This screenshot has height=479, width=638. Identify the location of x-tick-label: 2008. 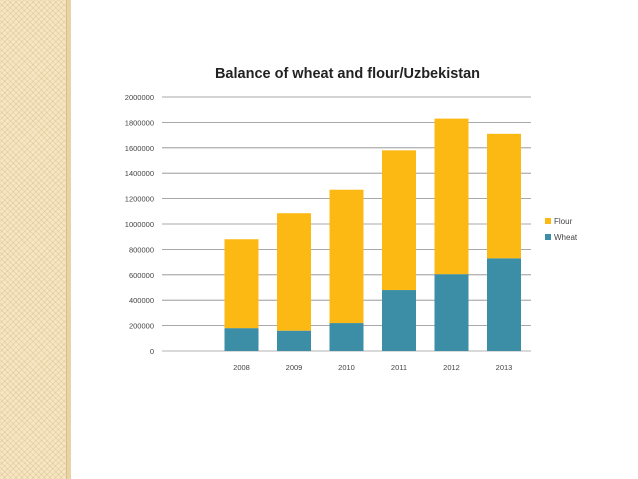
(241, 367).